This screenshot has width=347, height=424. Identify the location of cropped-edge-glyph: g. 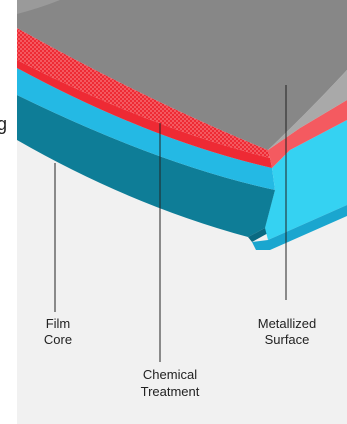
(3, 124).